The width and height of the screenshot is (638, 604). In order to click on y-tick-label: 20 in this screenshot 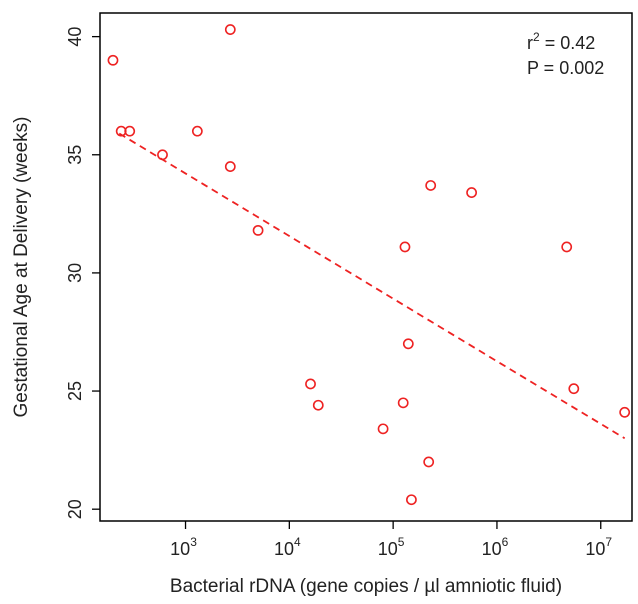, I will do `click(75, 509)`.